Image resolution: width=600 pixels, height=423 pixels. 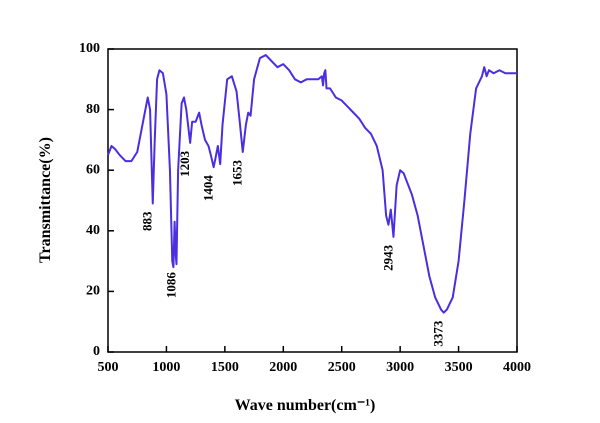 What do you see at coordinates (237, 173) in the screenshot?
I see `peak-label: 1653` at bounding box center [237, 173].